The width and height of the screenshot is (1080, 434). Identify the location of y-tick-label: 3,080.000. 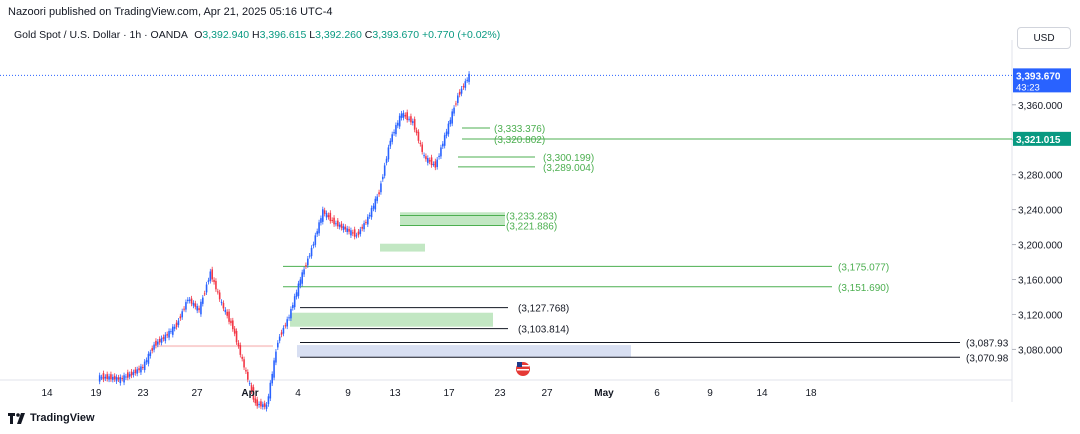
(1040, 350).